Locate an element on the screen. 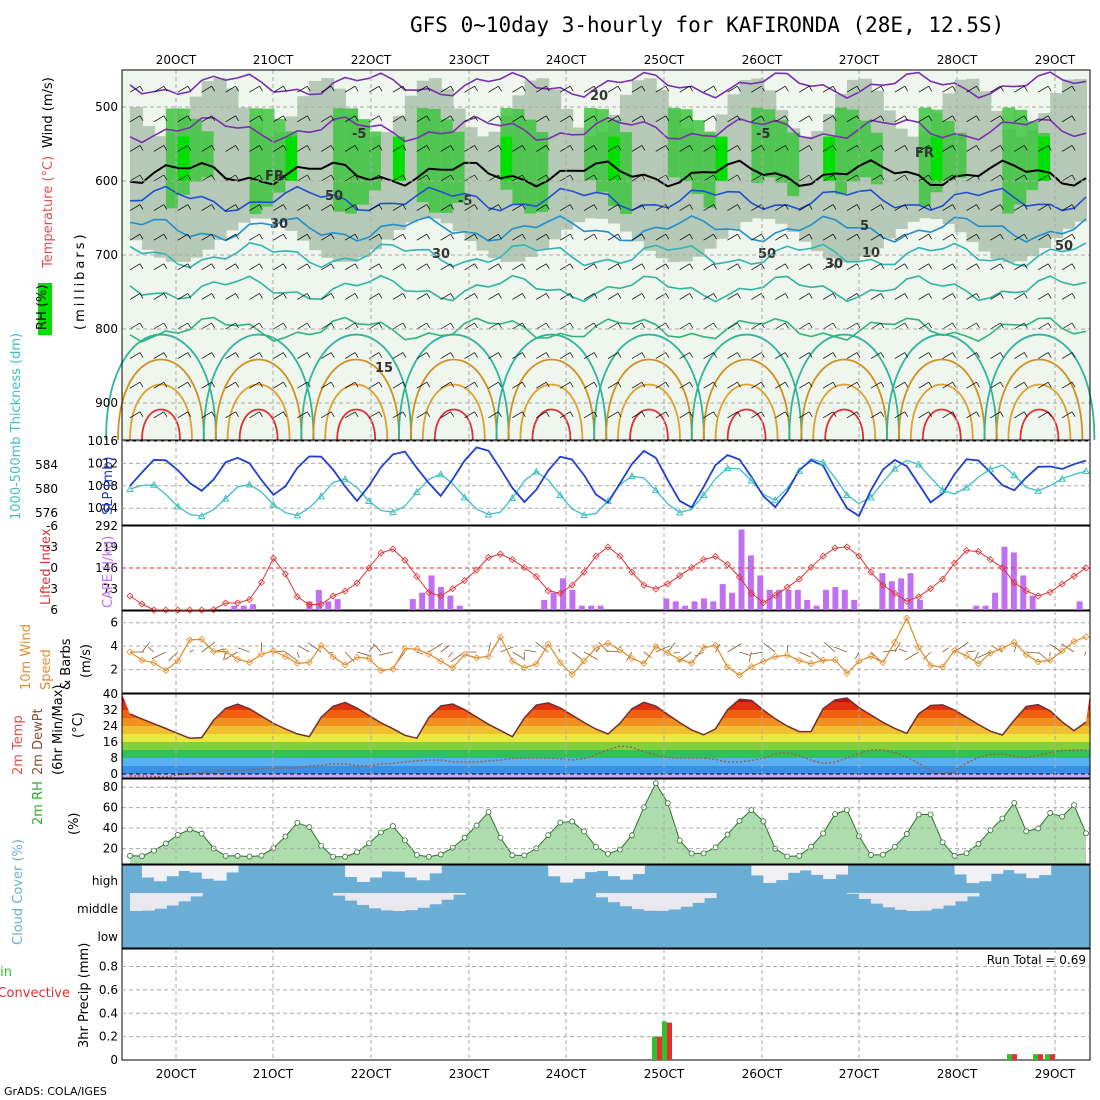 This screenshot has height=1100, width=1100. precip-tick: 0.8 is located at coordinates (108, 967).